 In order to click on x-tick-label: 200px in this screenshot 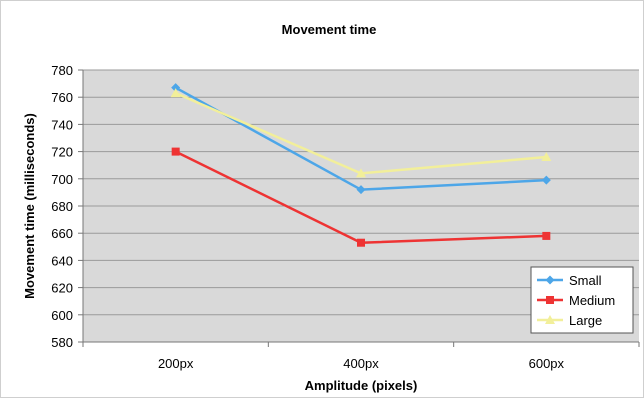, I will do `click(176, 363)`.